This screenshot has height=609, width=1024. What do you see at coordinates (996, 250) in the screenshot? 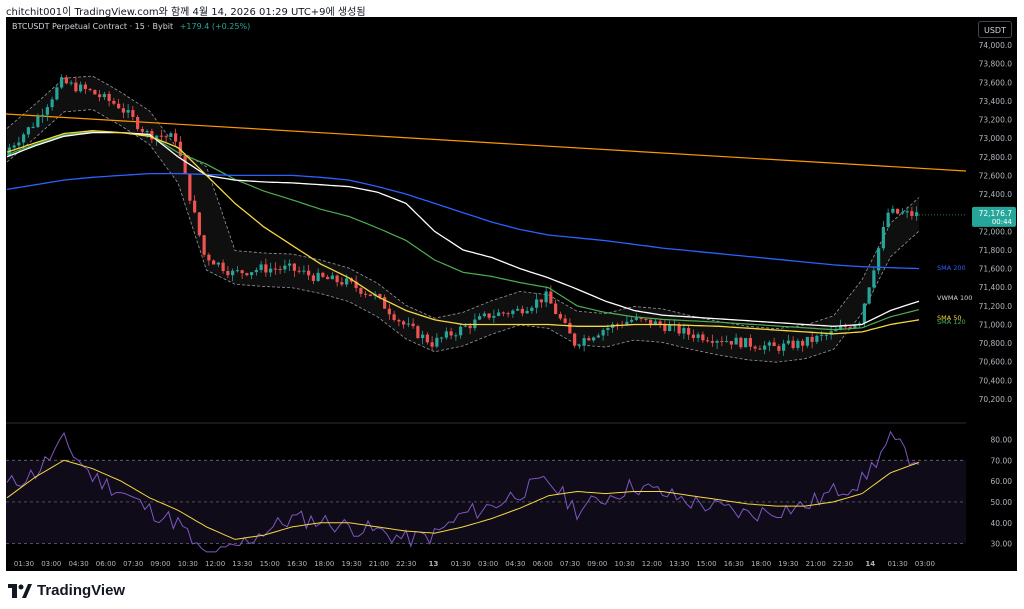
I see `price-tick-label: 71,800.0` at bounding box center [996, 250].